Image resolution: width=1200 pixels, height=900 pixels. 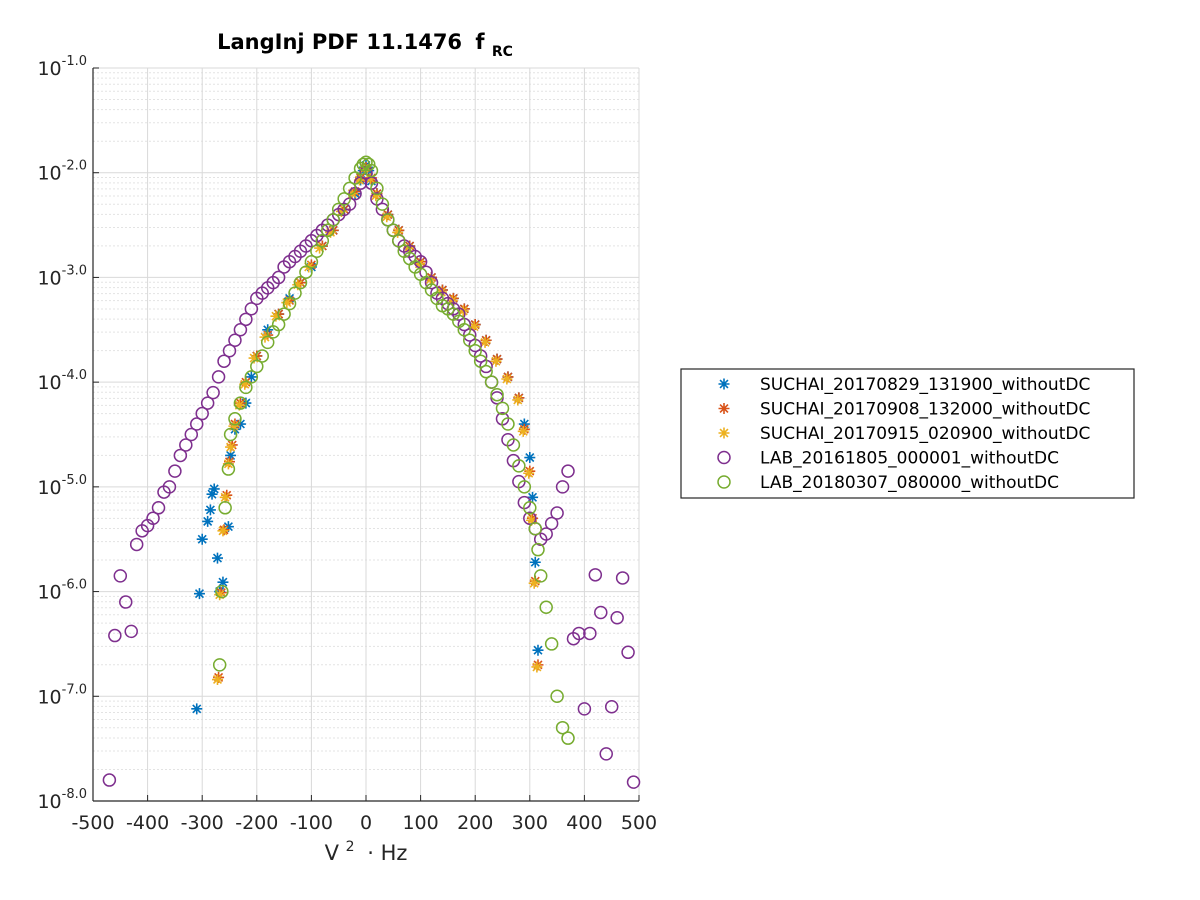 I want to click on x-tick-labels: -500 -400 -300 -200 -100 0 100 200 300 400 500, so click(x=364, y=823).